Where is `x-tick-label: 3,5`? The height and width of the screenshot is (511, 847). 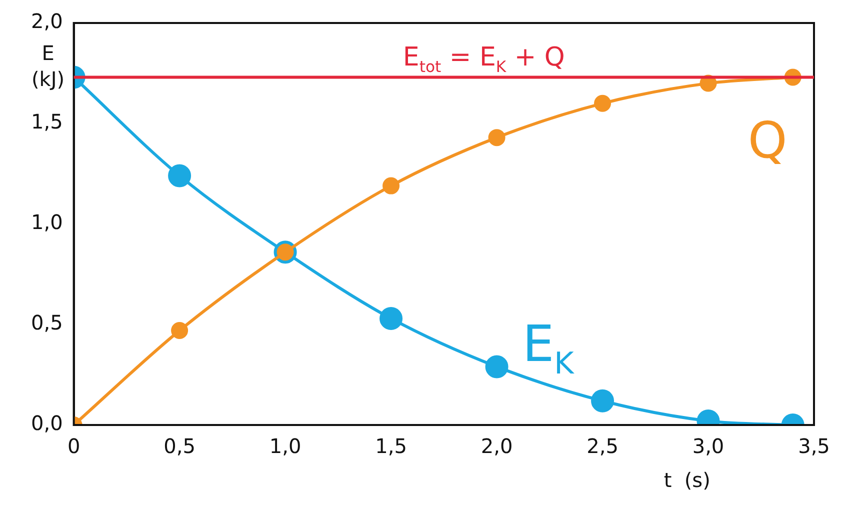 x-tick-label: 3,5 is located at coordinates (814, 446).